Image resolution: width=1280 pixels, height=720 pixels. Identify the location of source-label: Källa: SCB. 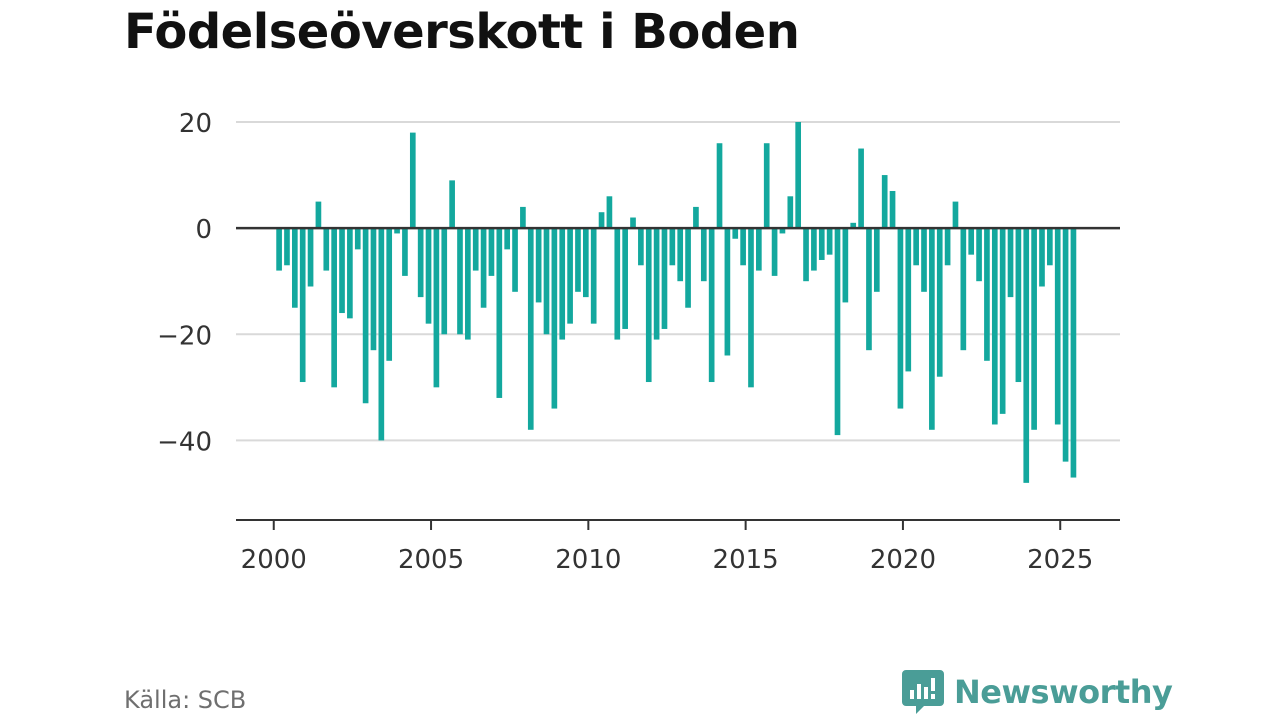
(185, 700).